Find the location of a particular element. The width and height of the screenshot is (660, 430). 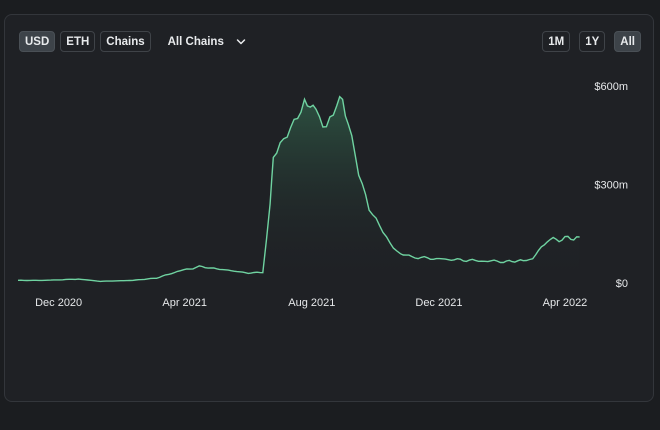

eth-toggle-button: ETH is located at coordinates (78, 41).